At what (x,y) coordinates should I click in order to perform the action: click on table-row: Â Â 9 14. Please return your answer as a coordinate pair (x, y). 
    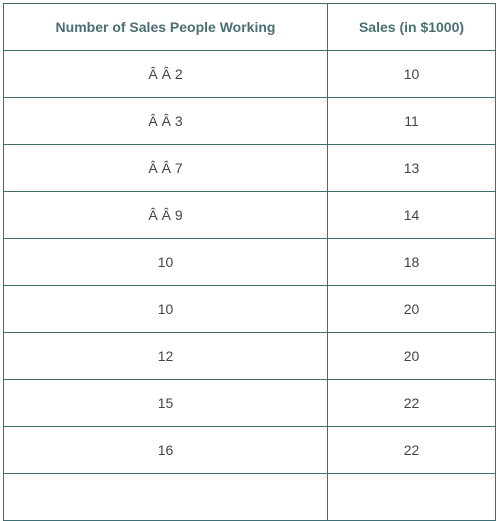
    Looking at the image, I should click on (249, 215).